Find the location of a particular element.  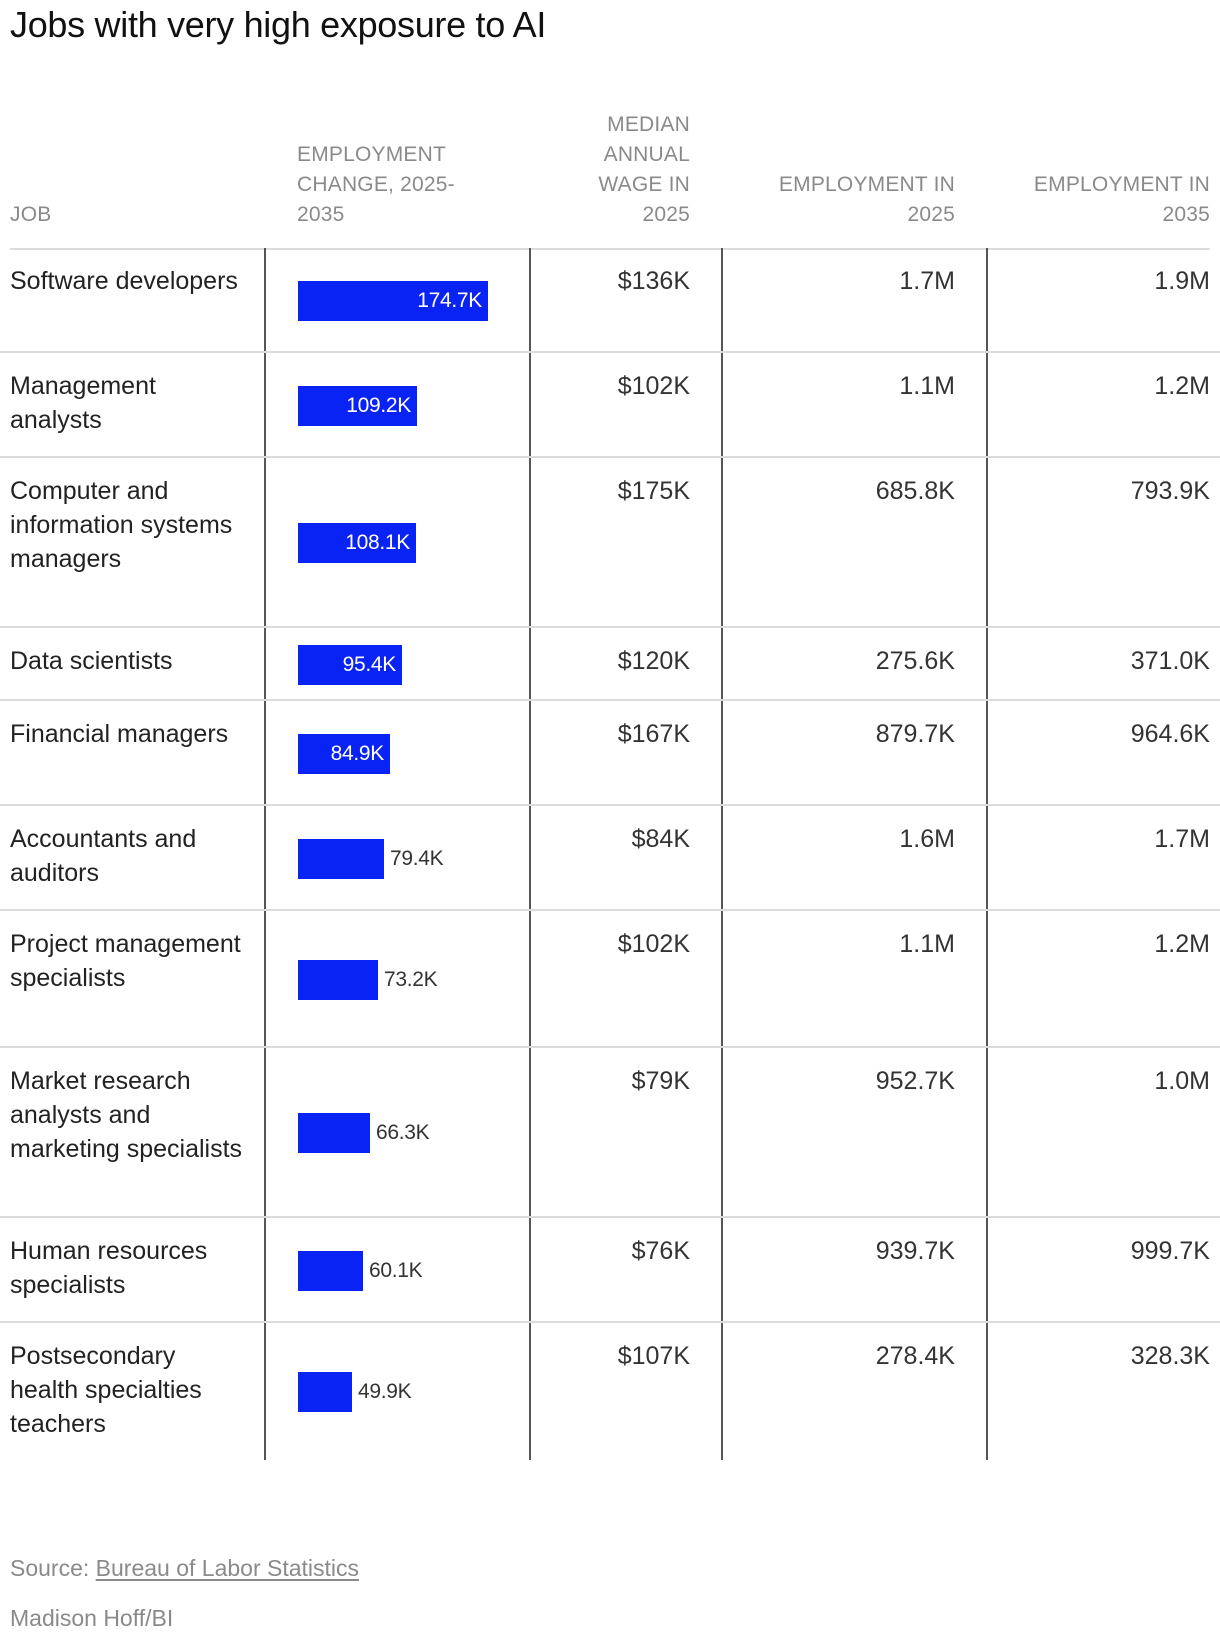

bar-value-label: 66.3K is located at coordinates (403, 1132).